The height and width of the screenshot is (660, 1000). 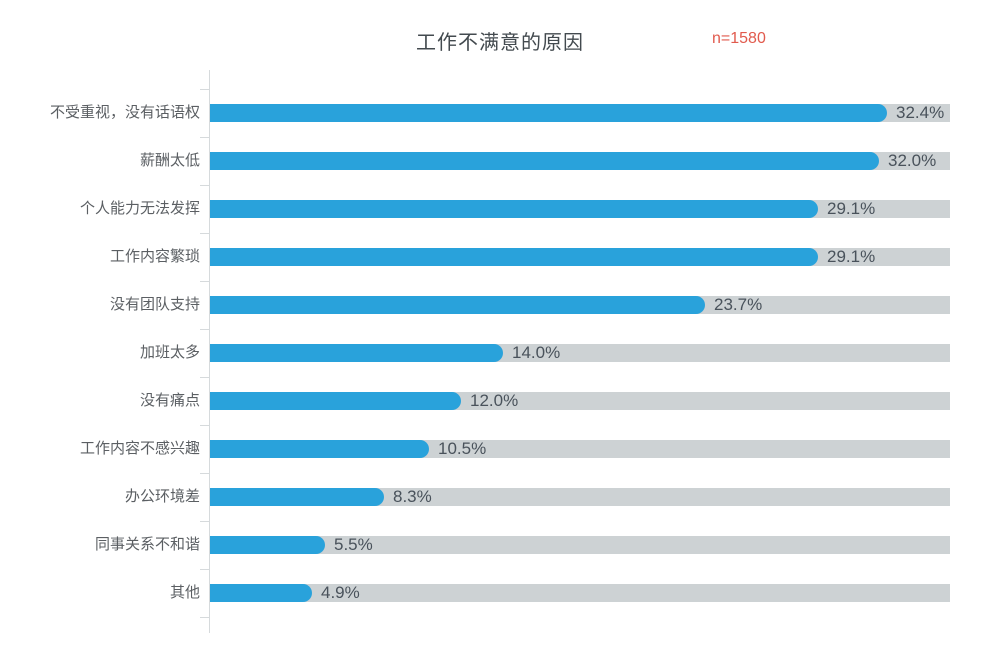 I want to click on bar-row: 个人能力无法发挥 29.1%, so click(x=500, y=209).